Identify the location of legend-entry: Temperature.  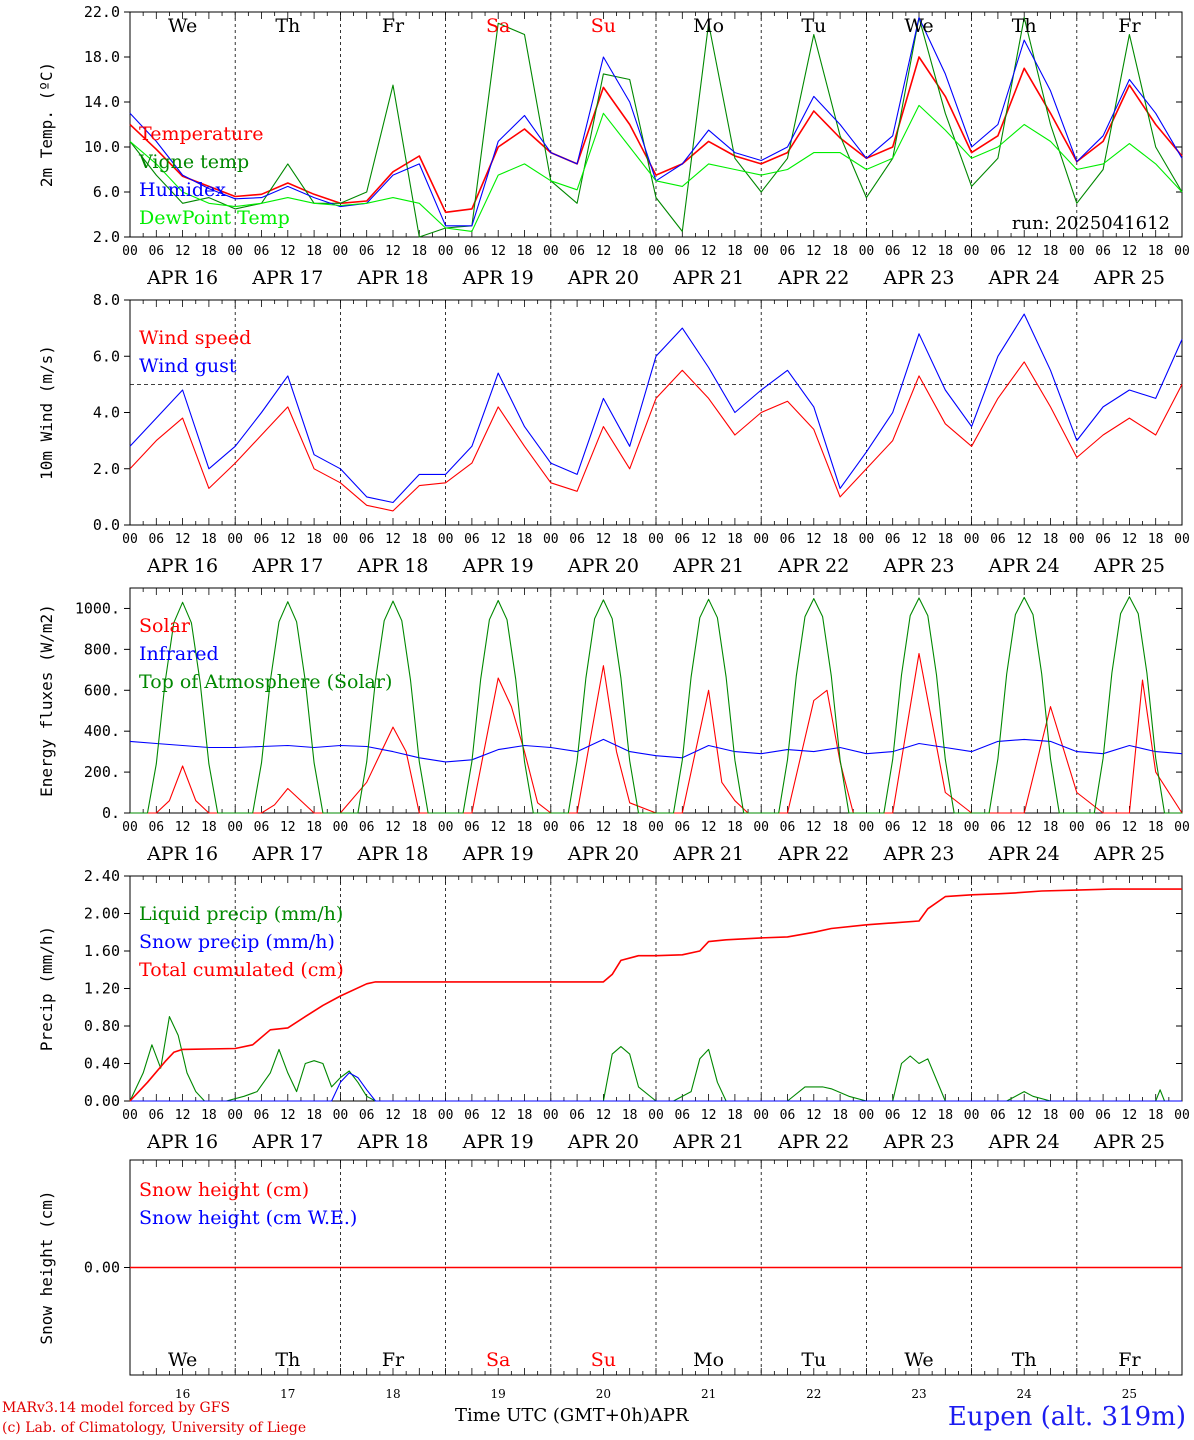
(201, 134).